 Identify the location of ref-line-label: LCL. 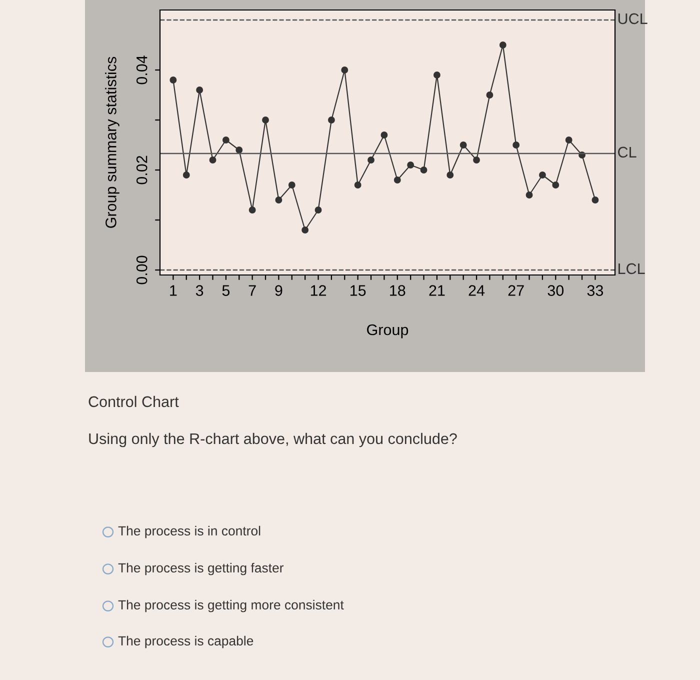
(631, 268).